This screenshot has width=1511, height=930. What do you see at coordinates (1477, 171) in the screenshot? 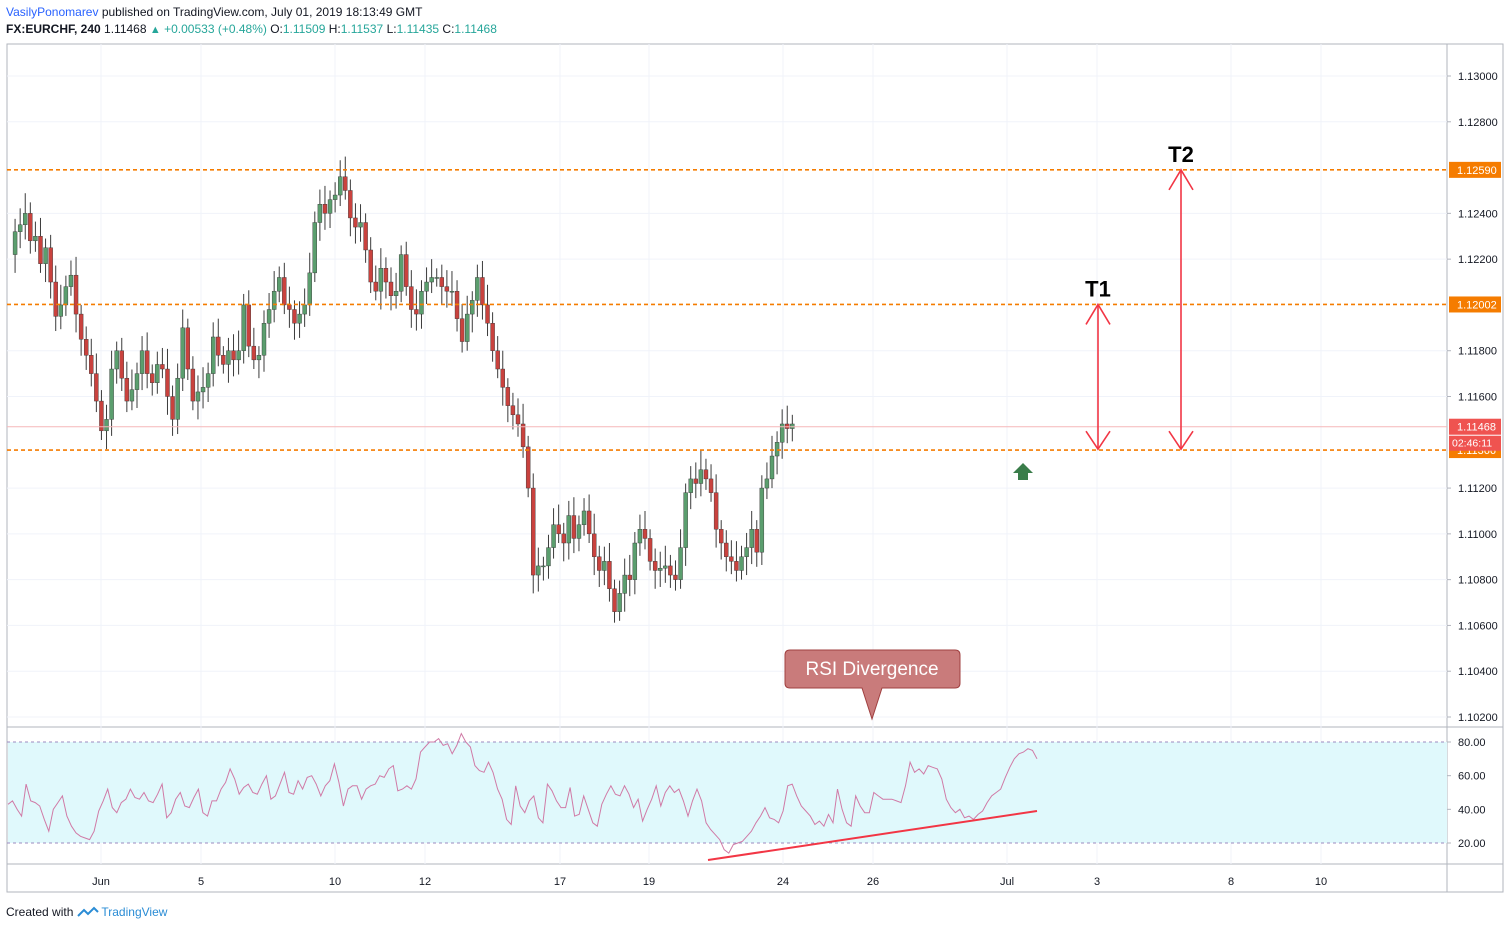
I see `level-price-label: 1.12590` at bounding box center [1477, 171].